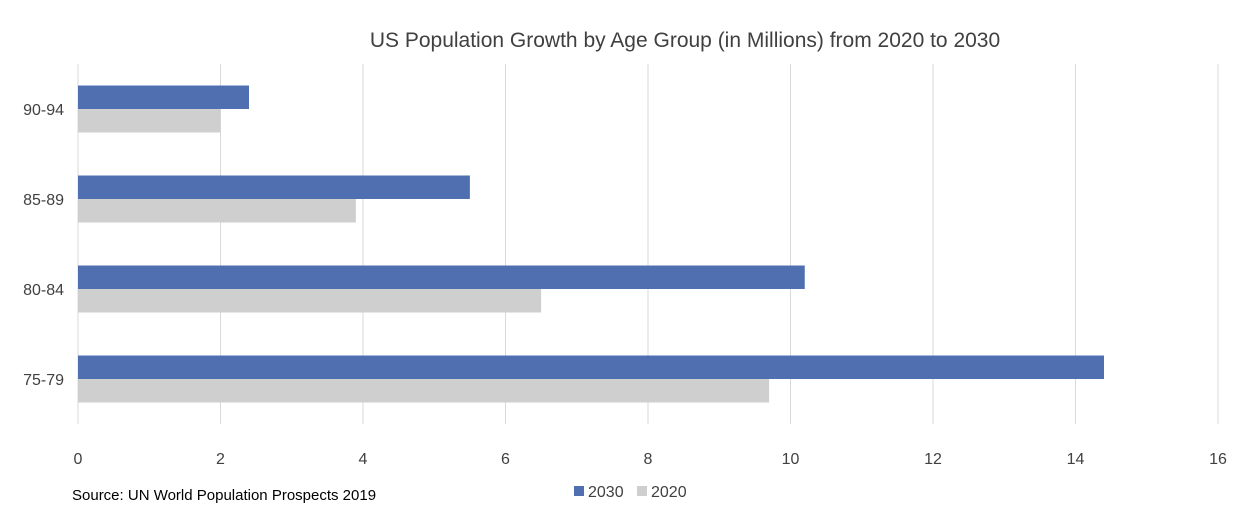 The image size is (1254, 520). I want to click on legend-label-2020: 2020, so click(669, 492).